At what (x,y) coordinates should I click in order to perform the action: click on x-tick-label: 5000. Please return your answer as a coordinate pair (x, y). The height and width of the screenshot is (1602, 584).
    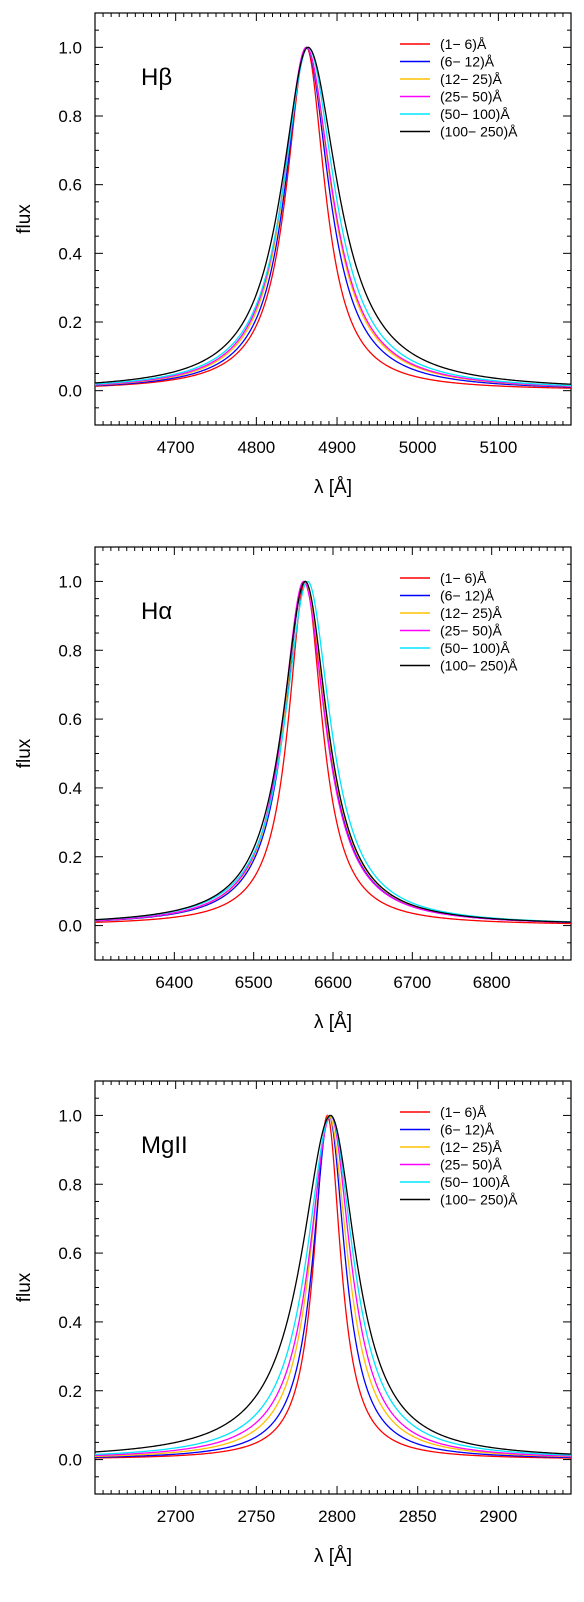
    Looking at the image, I should click on (418, 447).